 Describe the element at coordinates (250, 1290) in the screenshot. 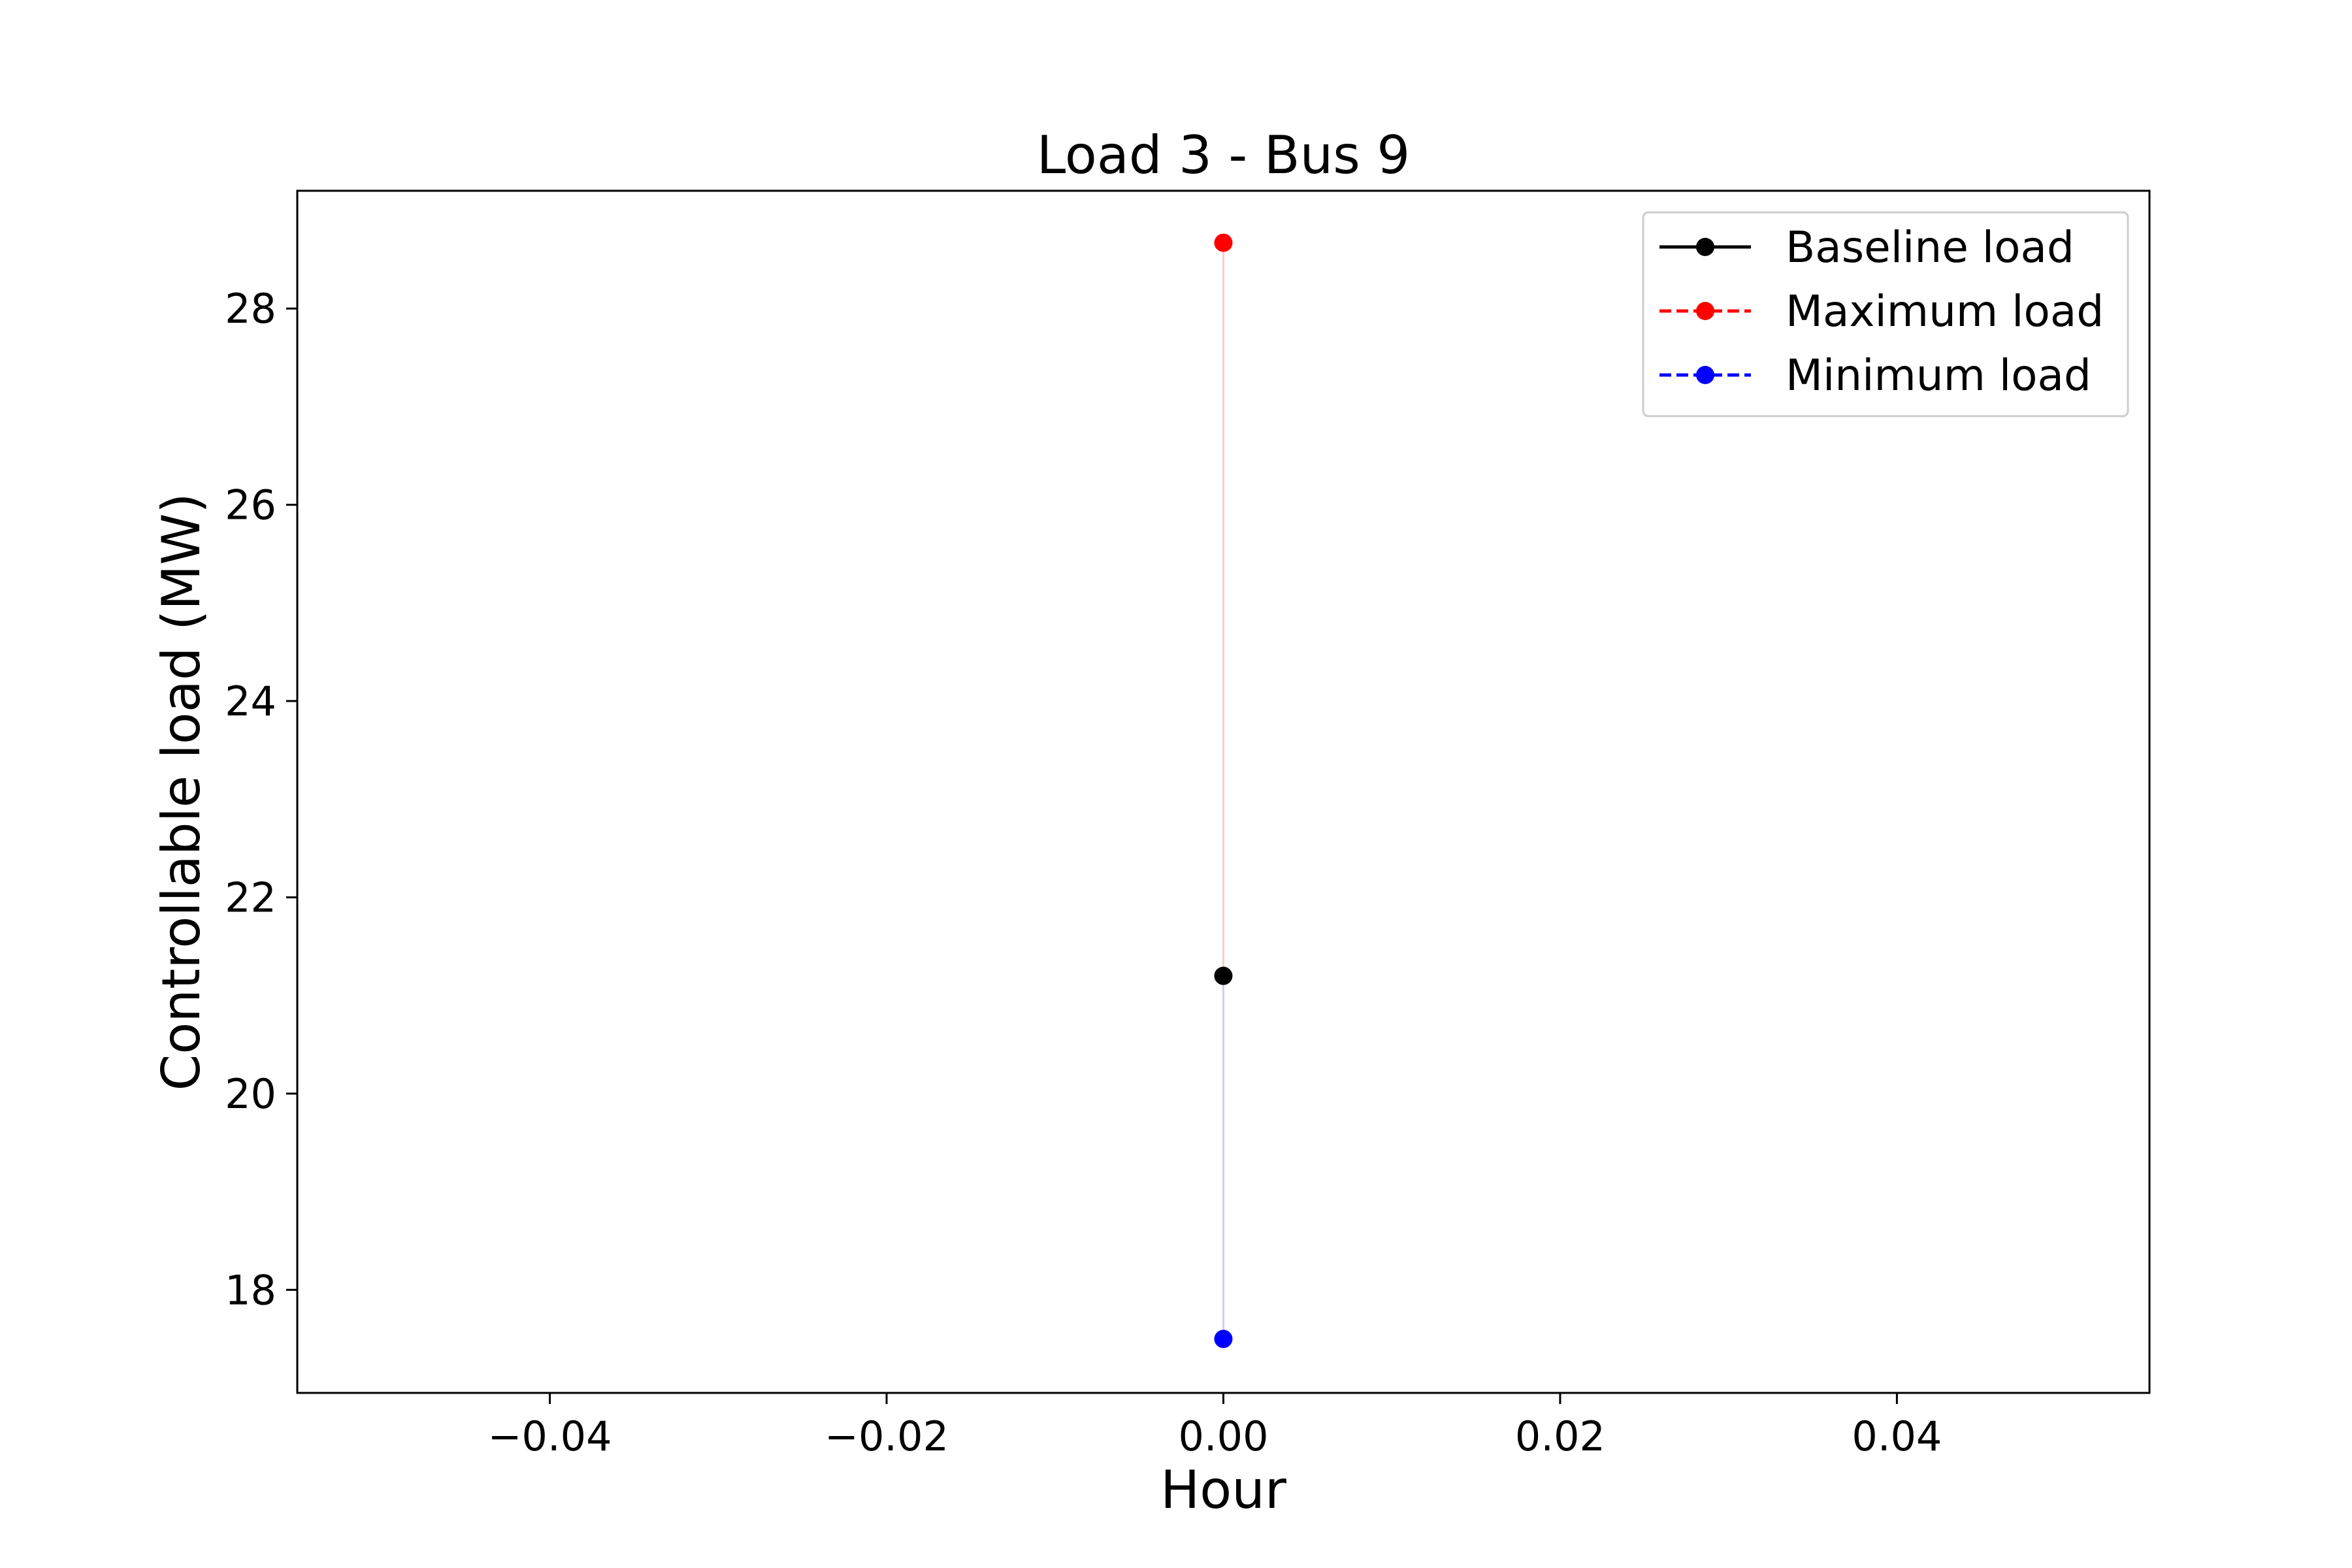

I see `y-tick-label: 18` at that location.